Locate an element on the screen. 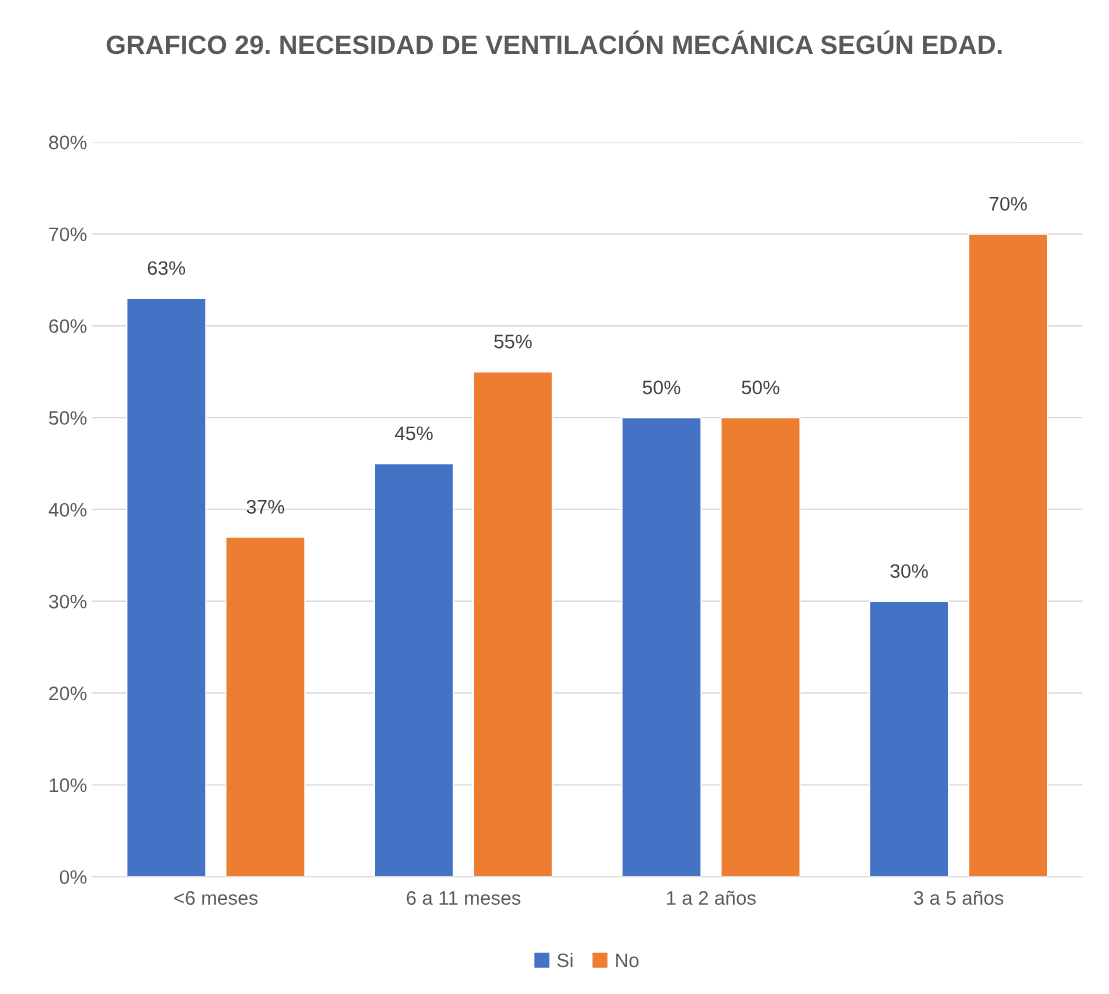  data-label: 55% is located at coordinates (513, 341).